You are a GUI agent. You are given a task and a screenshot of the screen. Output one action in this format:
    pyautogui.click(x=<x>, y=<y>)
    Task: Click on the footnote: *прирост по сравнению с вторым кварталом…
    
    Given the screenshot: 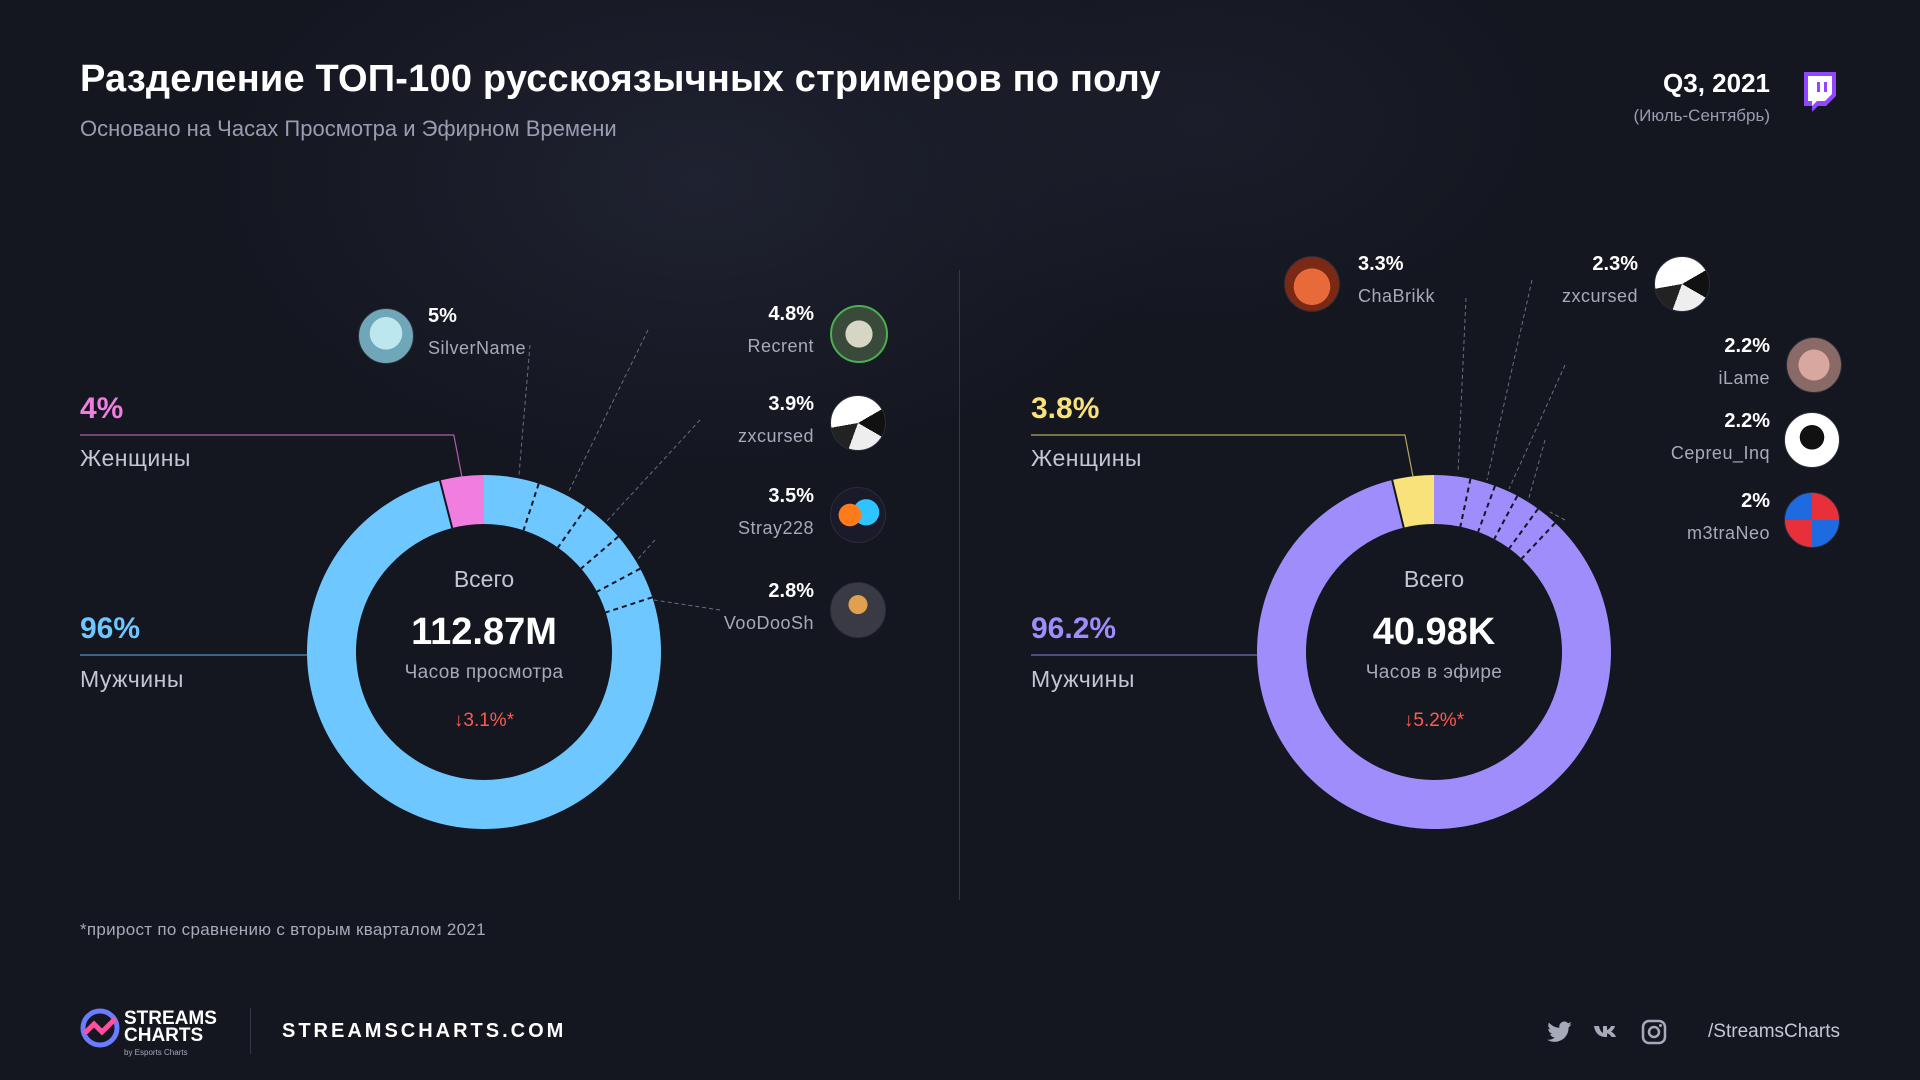 What is the action you would take?
    pyautogui.click(x=283, y=929)
    